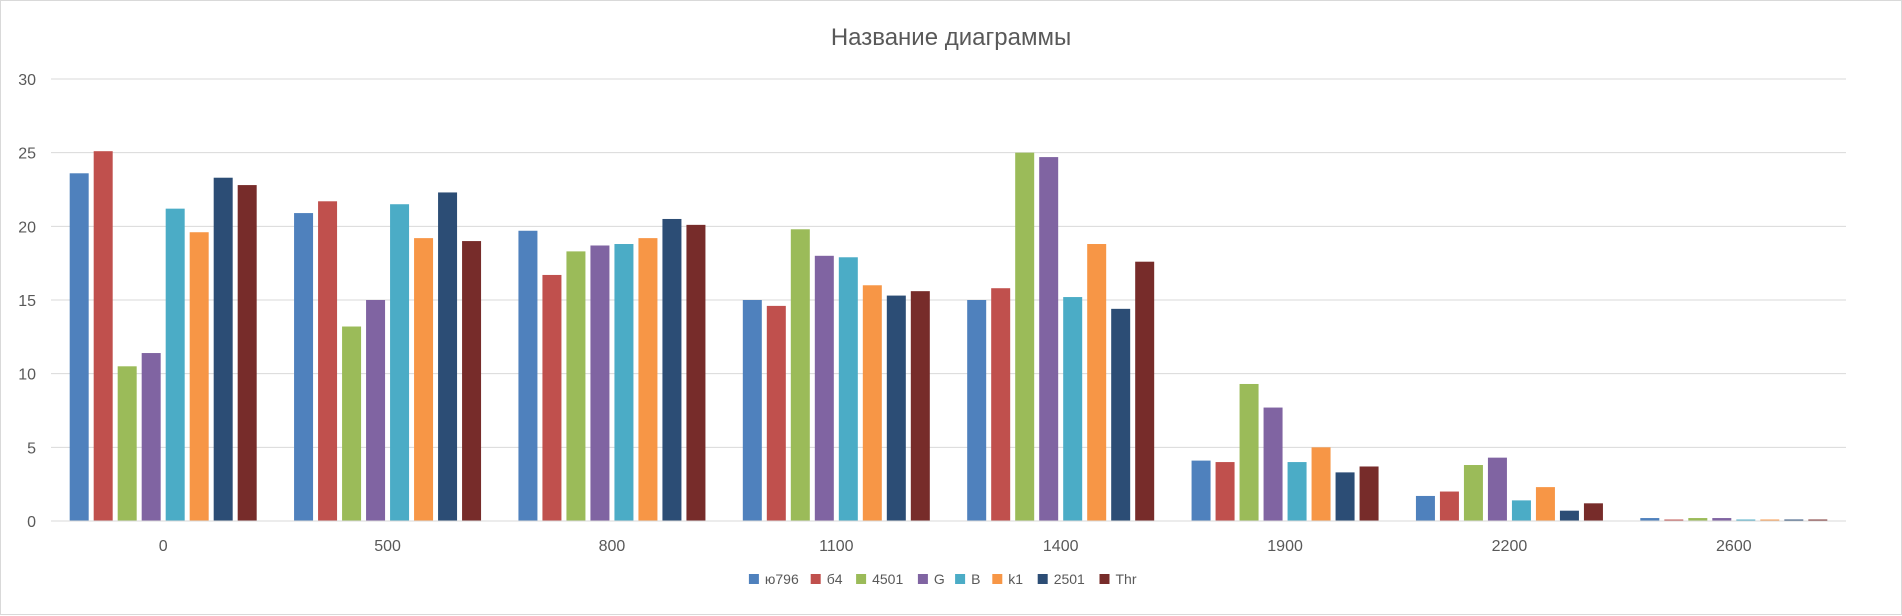 The image size is (1902, 616). I want to click on y-axis-ticks: 0 5 10 15 20 25 30, so click(27, 301).